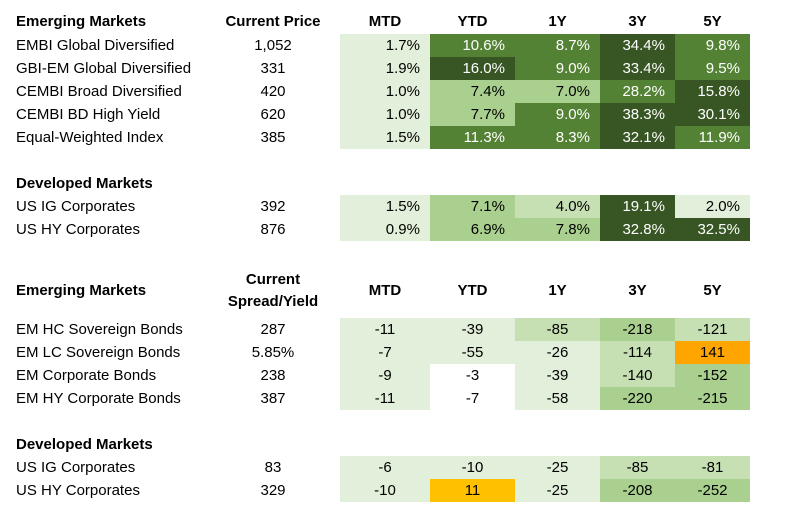 The height and width of the screenshot is (530, 791). Describe the element at coordinates (557, 137) in the screenshot. I see `cell-1y: 8.3%` at that location.